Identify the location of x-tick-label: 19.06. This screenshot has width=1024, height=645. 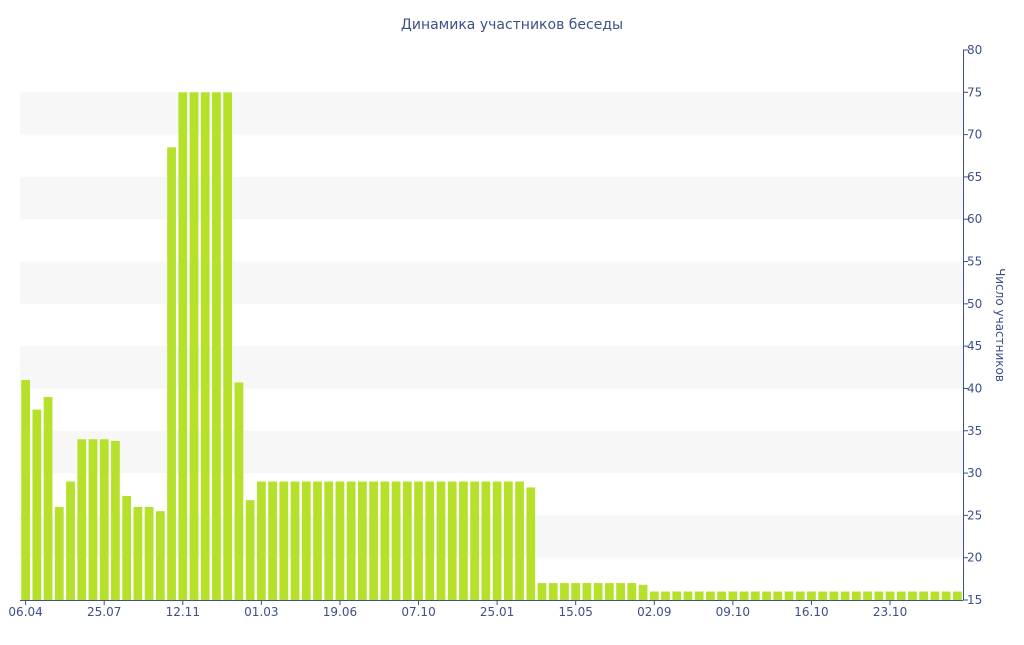
(340, 612).